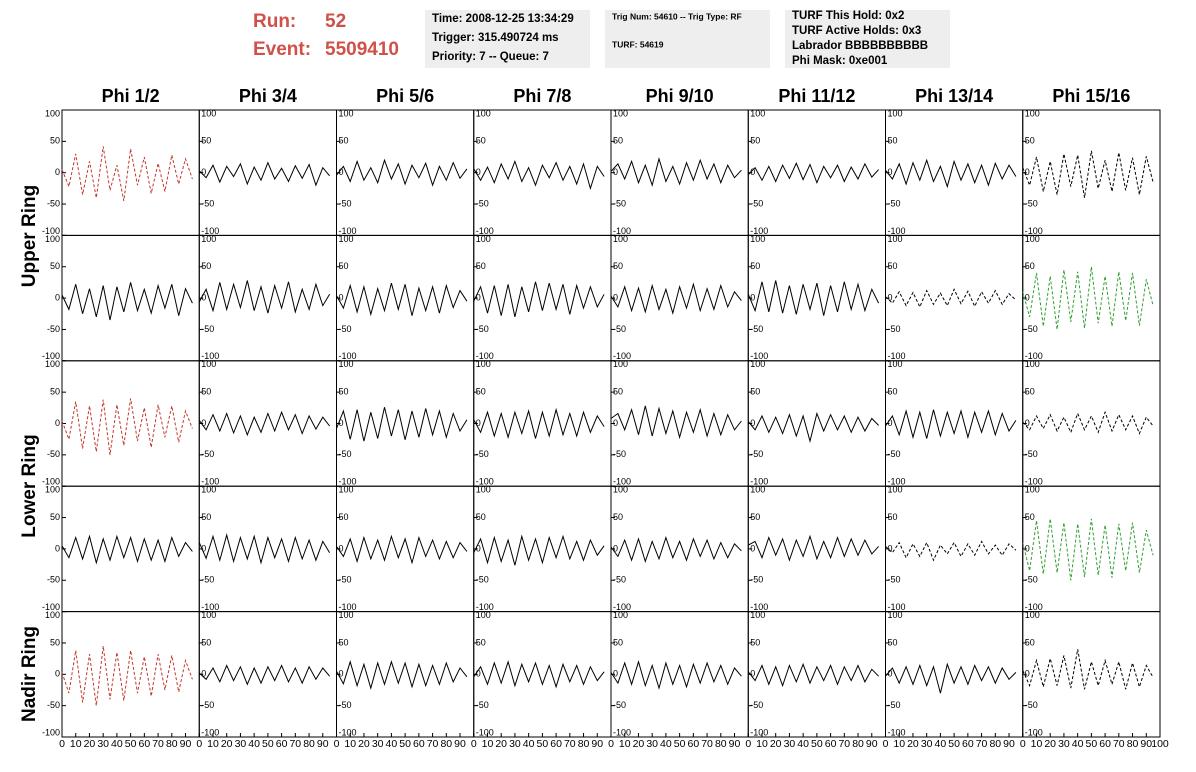 Image resolution: width=1196 pixels, height=772 pixels. What do you see at coordinates (405, 96) in the screenshot?
I see `column-title: Phi 5/6` at bounding box center [405, 96].